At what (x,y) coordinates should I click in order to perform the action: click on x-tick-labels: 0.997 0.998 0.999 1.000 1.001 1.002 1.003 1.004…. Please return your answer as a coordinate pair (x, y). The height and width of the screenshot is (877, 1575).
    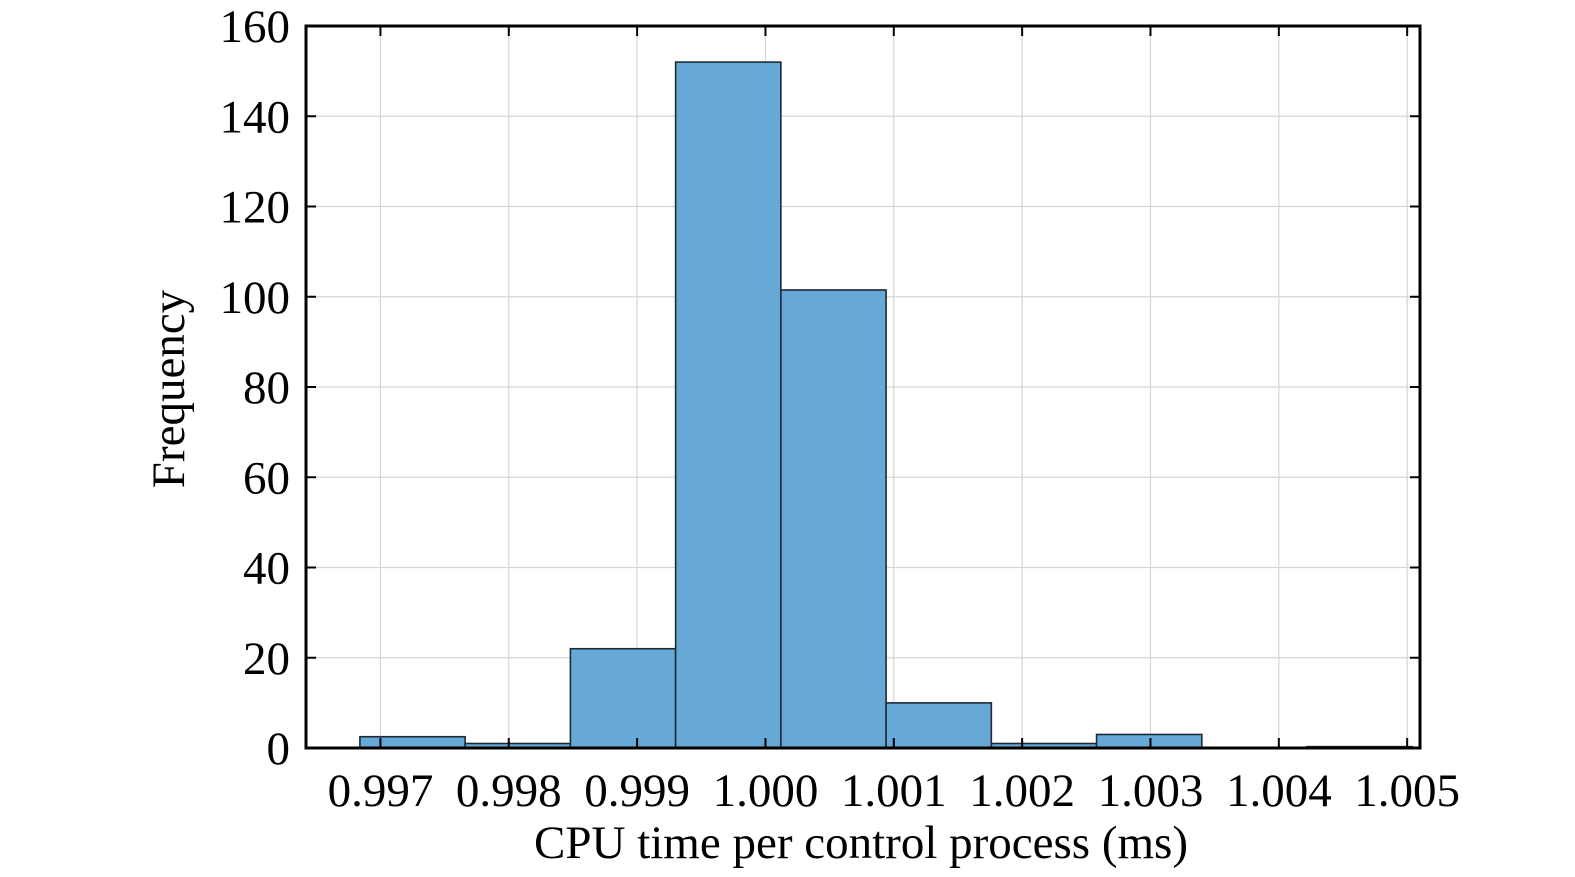
    Looking at the image, I should click on (894, 791).